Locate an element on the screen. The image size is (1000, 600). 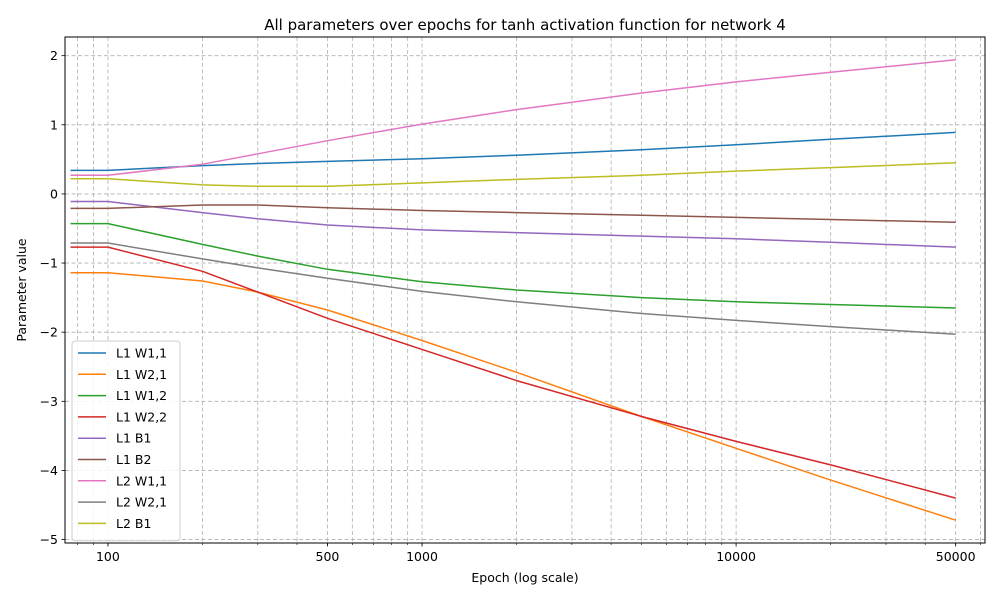
legend-label: L1 W2,2 is located at coordinates (141, 416).